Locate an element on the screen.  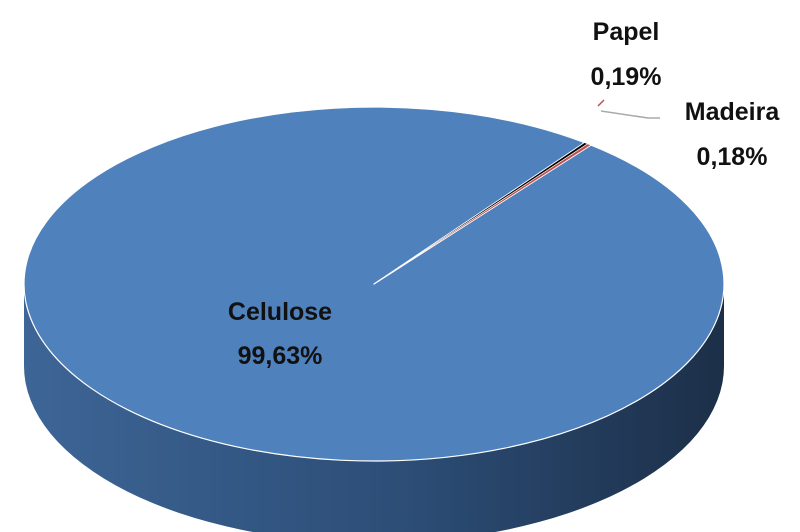
madeira-label: Madeira is located at coordinates (733, 112).